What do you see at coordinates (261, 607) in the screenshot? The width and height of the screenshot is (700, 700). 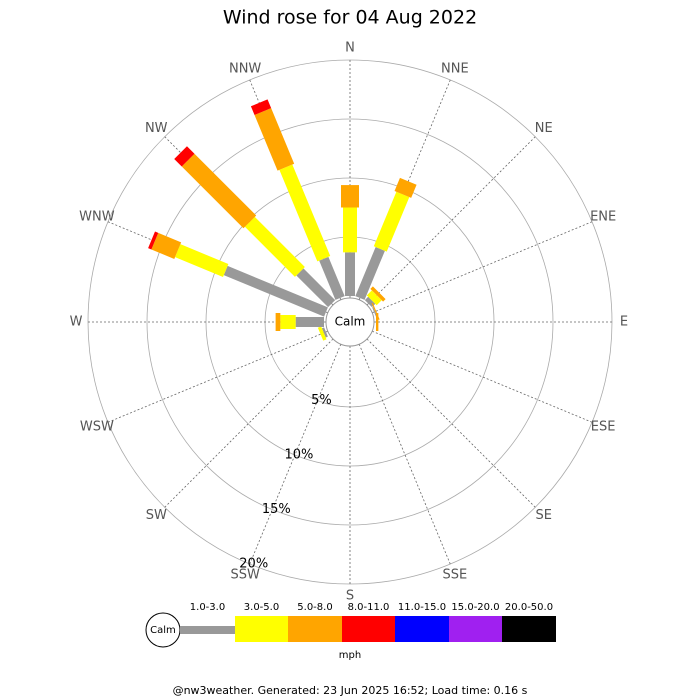 I see `legend-label: 3.0-5.0` at bounding box center [261, 607].